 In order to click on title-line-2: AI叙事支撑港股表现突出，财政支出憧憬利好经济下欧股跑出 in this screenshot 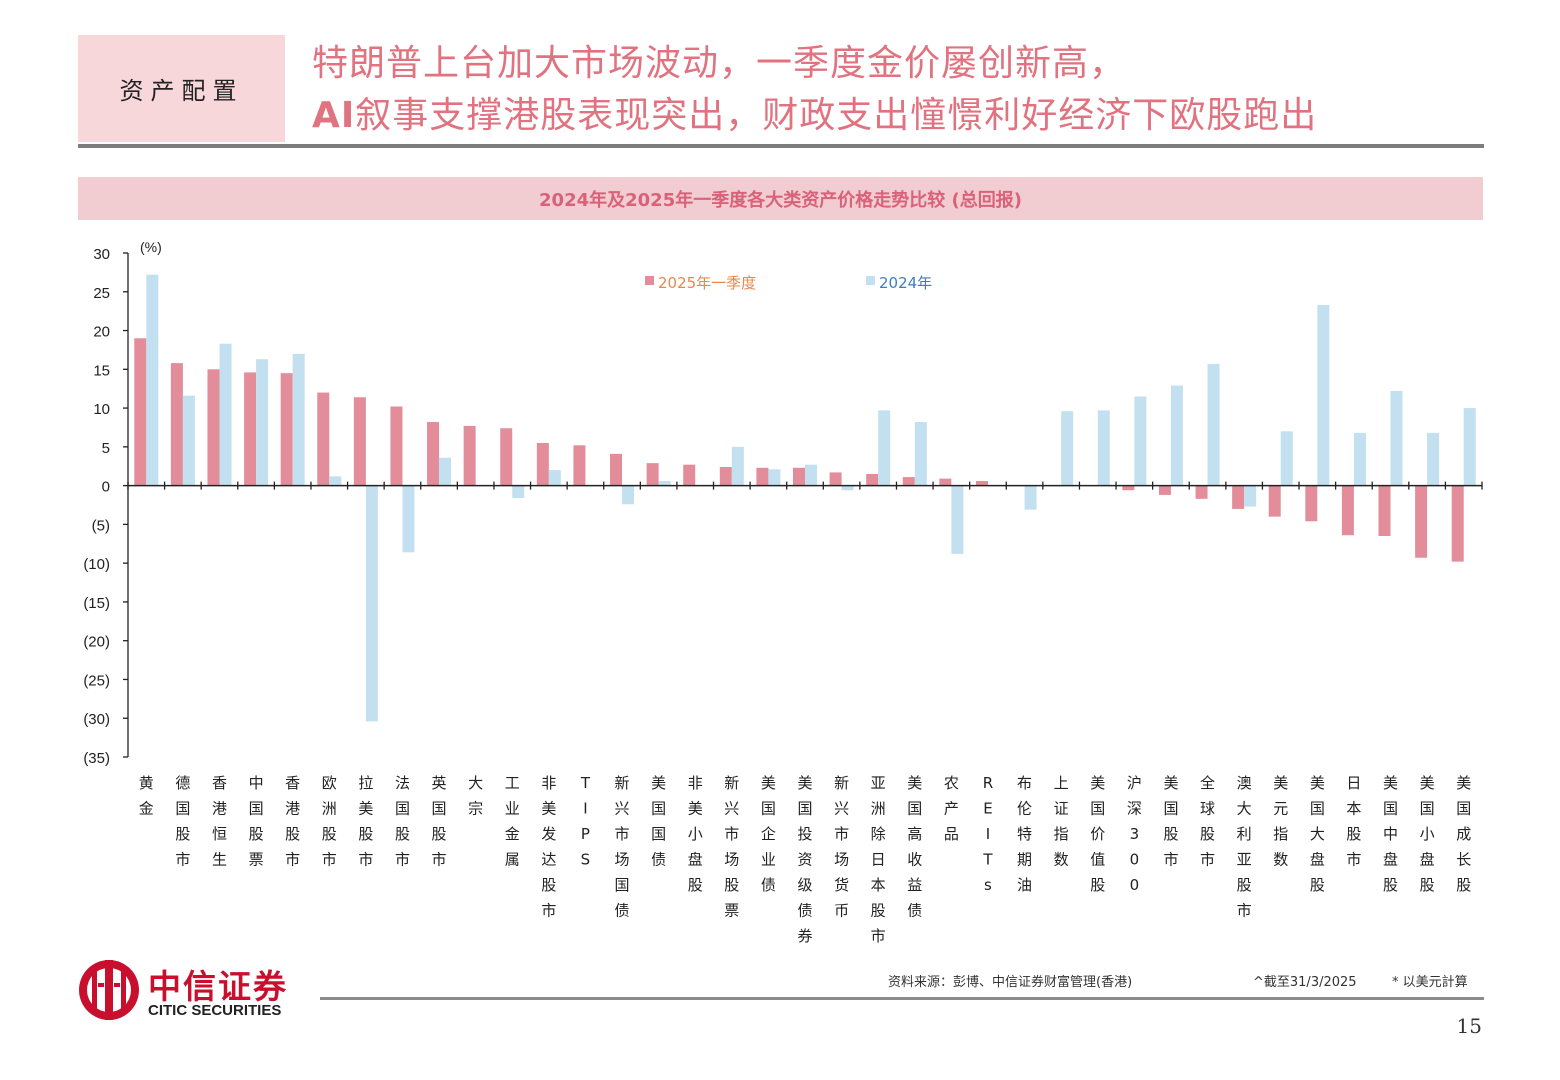, I will do `click(927, 116)`.